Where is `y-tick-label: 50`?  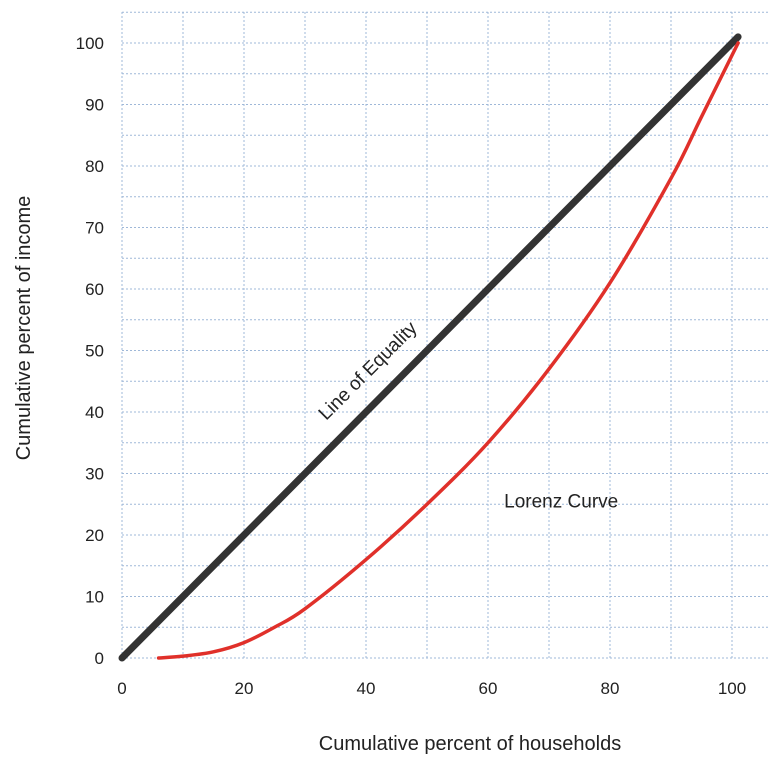 y-tick-label: 50 is located at coordinates (94, 351).